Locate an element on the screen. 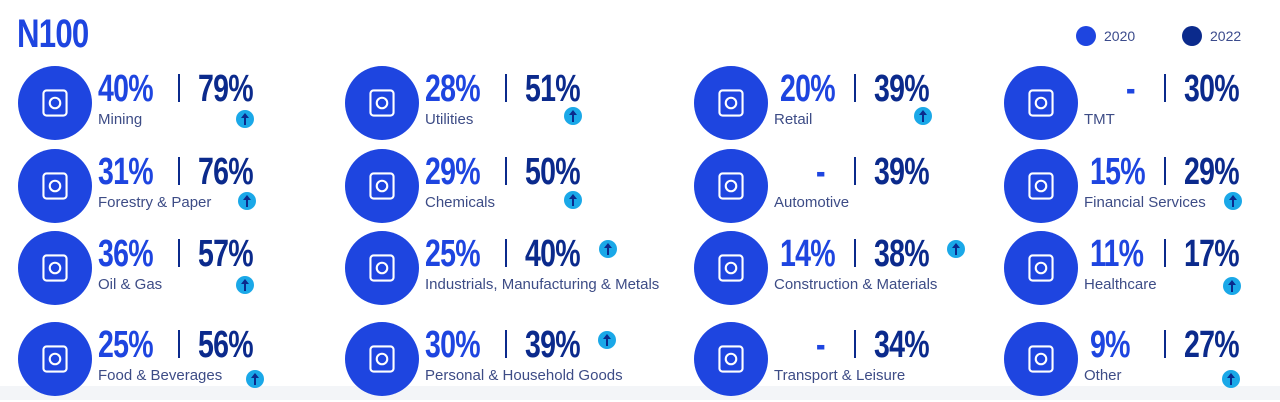 This screenshot has height=402, width=1280. sector-item: 28% 51% Utilities is located at coordinates (505, 106).